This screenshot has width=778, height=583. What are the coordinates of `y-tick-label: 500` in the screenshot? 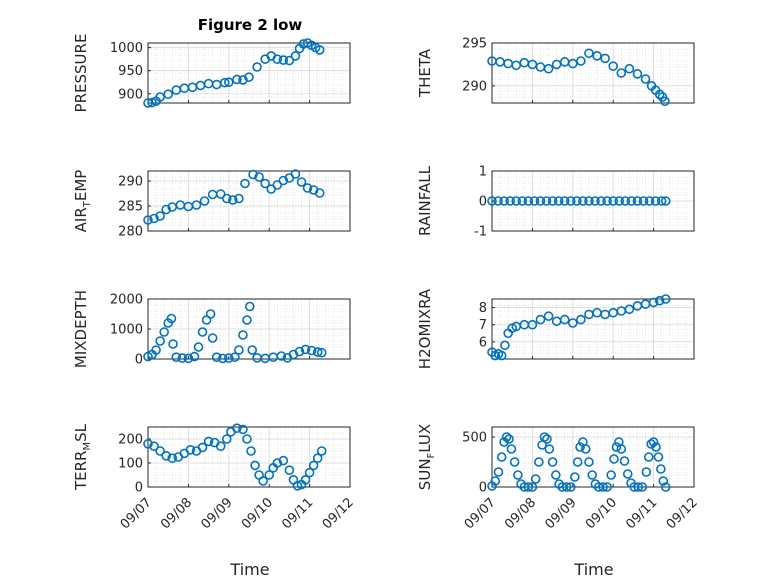 It's located at (474, 438).